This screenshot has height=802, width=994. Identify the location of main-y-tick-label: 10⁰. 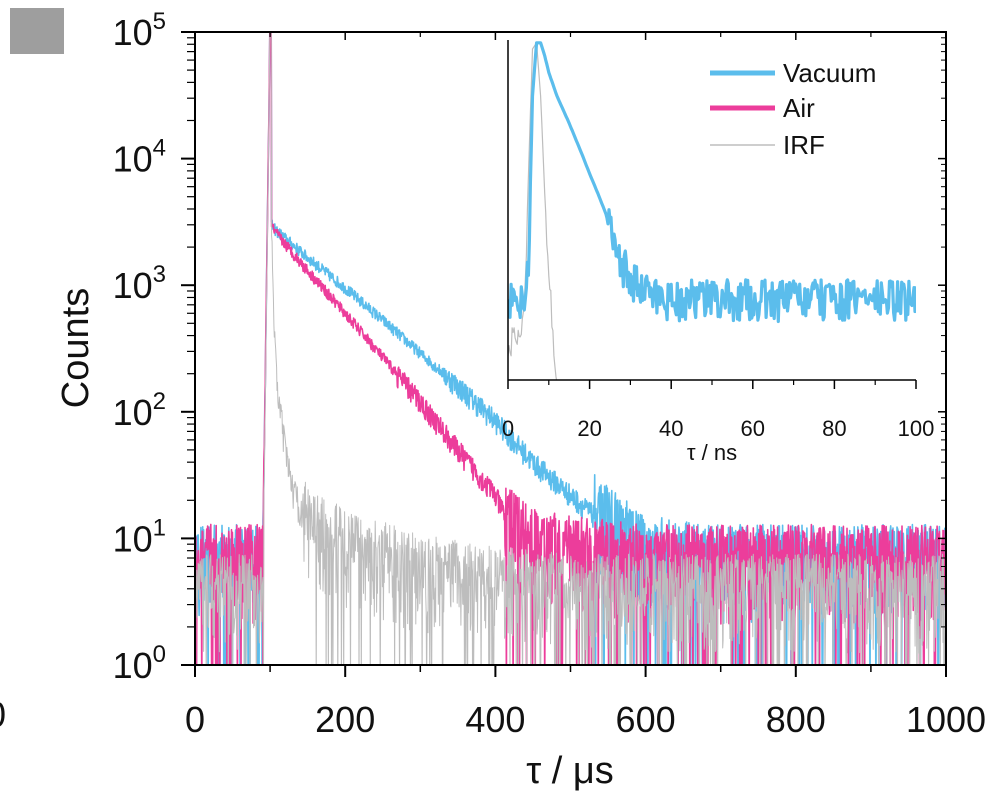
(139, 663).